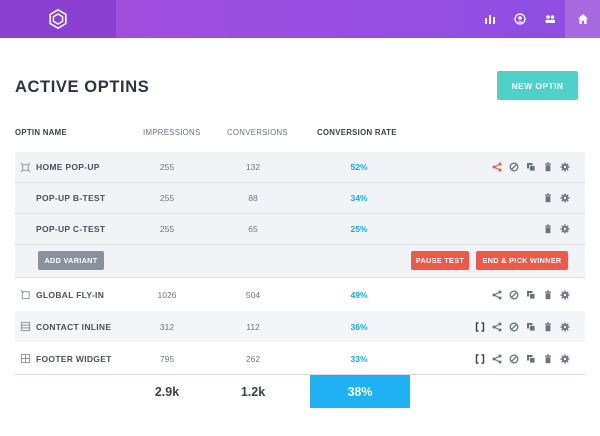 This screenshot has width=600, height=436. What do you see at coordinates (300, 261) in the screenshot?
I see `variant-action-bar: ADD VARIANT PAUSE TEST END & PICK WINNER` at bounding box center [300, 261].